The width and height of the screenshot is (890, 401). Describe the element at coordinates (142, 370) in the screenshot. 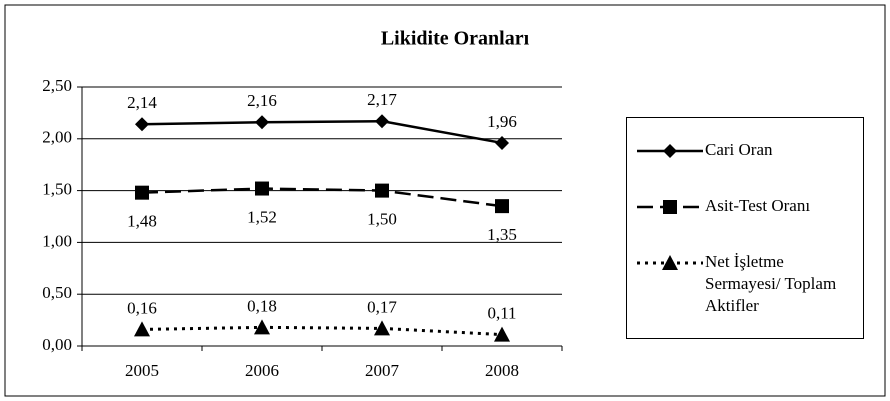

I see `x-tick-label: 2005` at that location.